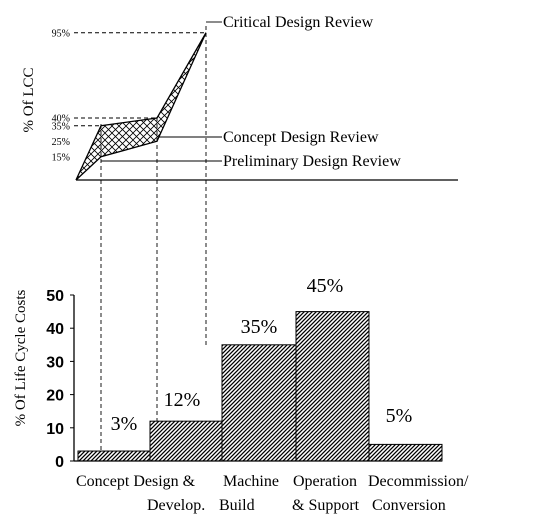  I want to click on bottom-y-tick-label: 0, so click(59, 462).